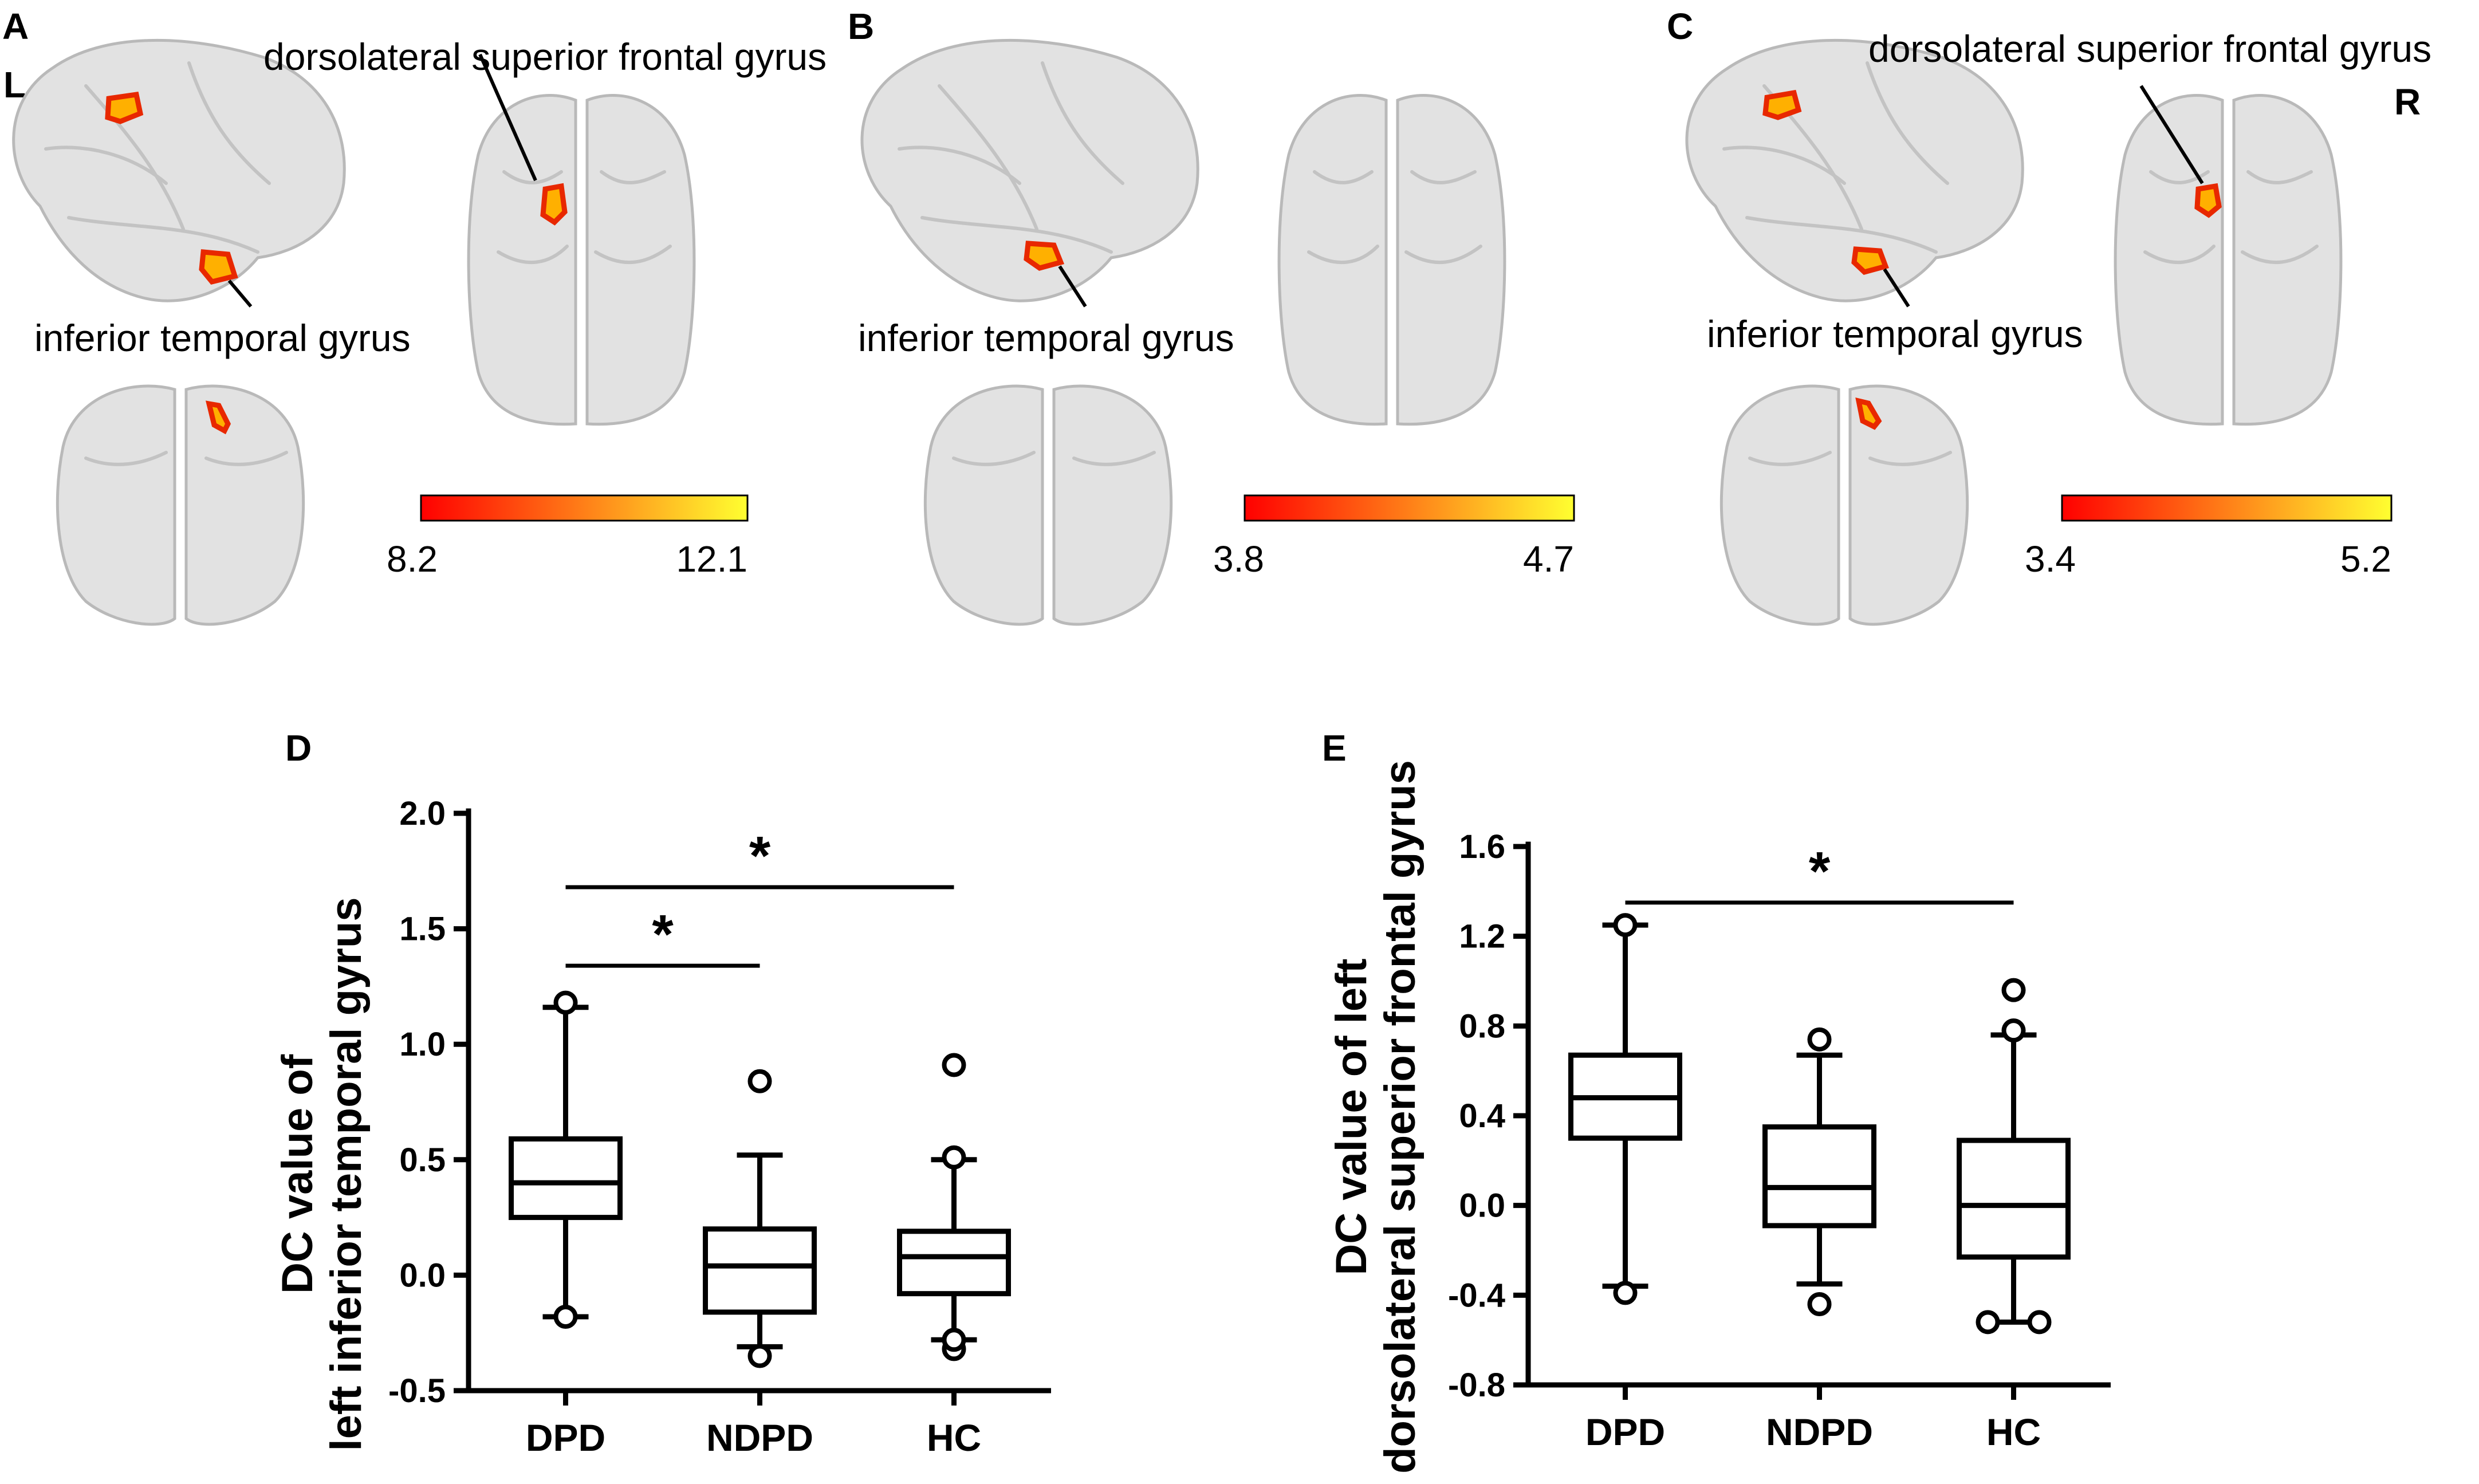 This screenshot has width=2479, height=1484. What do you see at coordinates (1476, 1295) in the screenshot?
I see `chart-e-y-tick-label: -0.4` at bounding box center [1476, 1295].